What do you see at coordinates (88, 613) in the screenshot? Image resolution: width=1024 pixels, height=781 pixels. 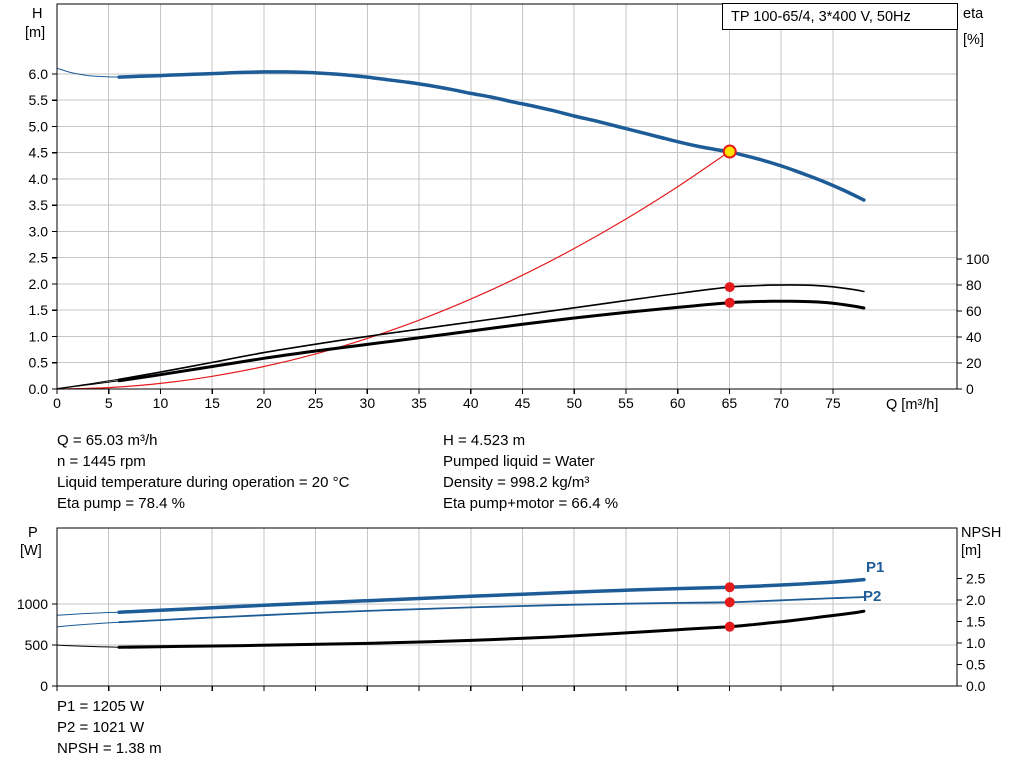 I see `curve-p1-lead-in` at bounding box center [88, 613].